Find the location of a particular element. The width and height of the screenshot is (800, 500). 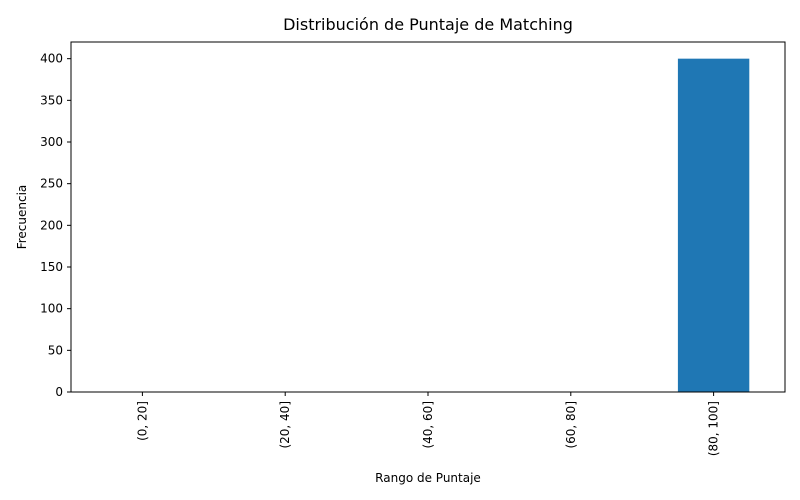

y-tick-label: 250 is located at coordinates (51, 184).